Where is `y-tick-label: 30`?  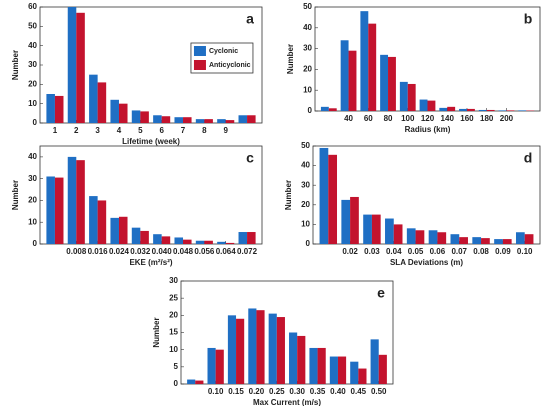 y-tick-label: 30 is located at coordinates (307, 48).